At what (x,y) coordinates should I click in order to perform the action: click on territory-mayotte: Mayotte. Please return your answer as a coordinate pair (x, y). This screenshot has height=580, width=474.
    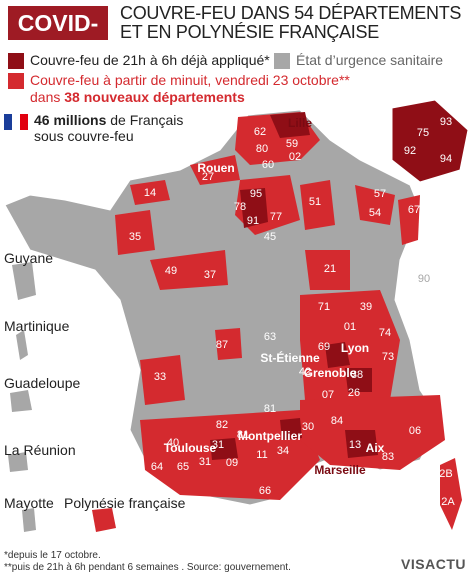
    Looking at the image, I should click on (29, 503).